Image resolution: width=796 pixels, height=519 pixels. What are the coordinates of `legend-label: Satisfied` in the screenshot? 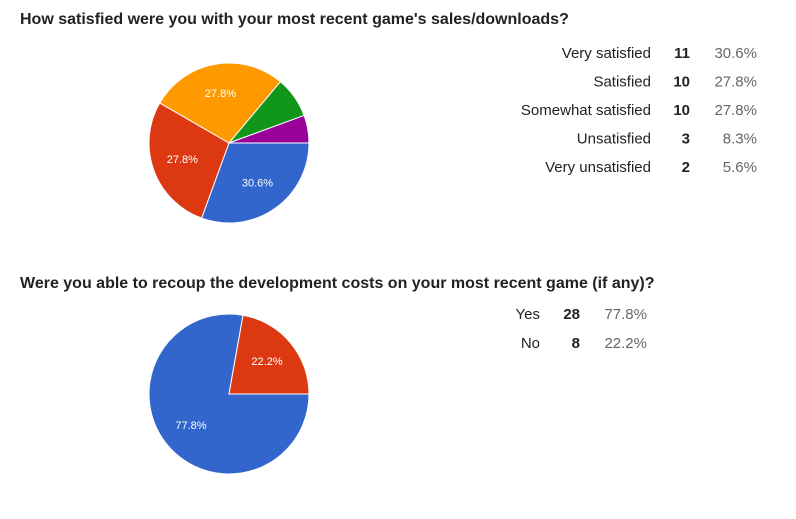 It's located at (622, 81).